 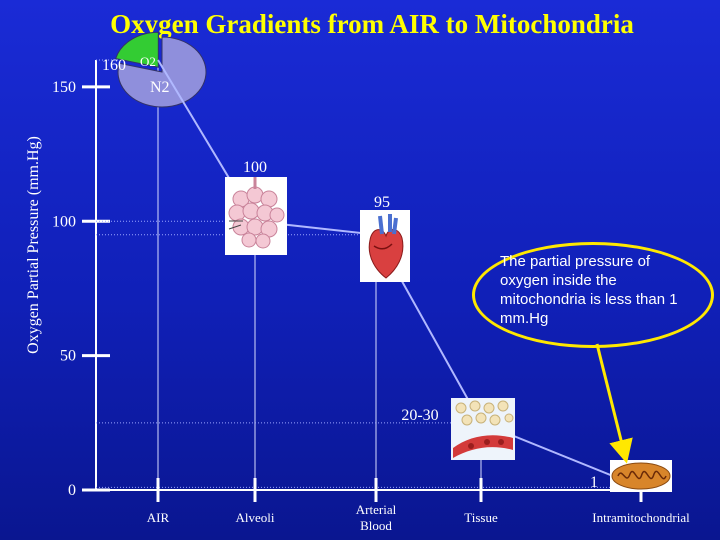 I want to click on x-category-label: Arterial Blood, so click(x=376, y=517).